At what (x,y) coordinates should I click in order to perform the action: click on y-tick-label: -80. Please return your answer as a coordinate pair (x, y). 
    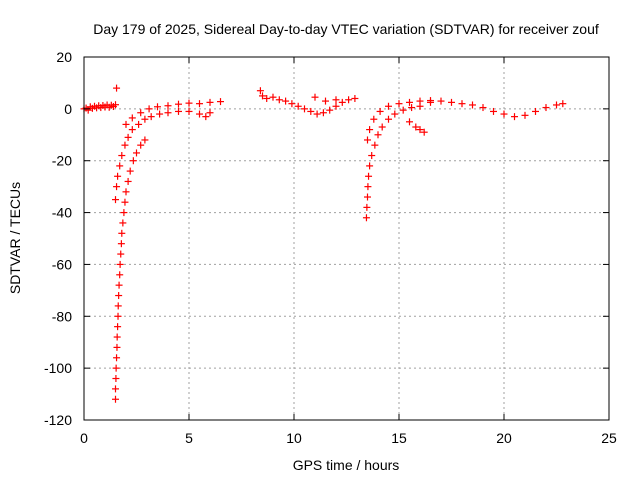
    Looking at the image, I should click on (62, 316).